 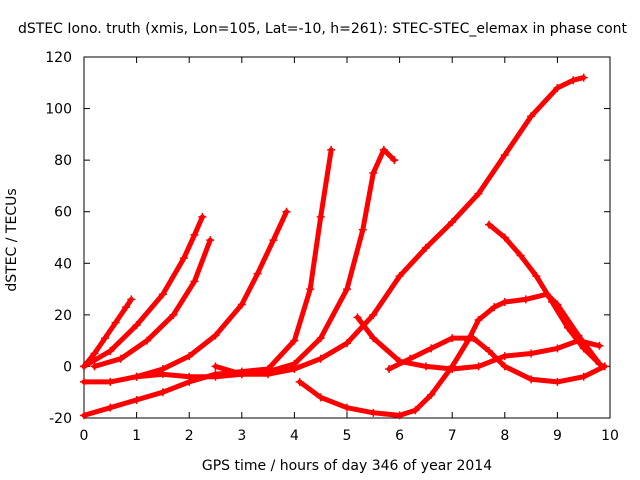 What do you see at coordinates (136, 436) in the screenshot?
I see `x-tick-label: 1` at bounding box center [136, 436].